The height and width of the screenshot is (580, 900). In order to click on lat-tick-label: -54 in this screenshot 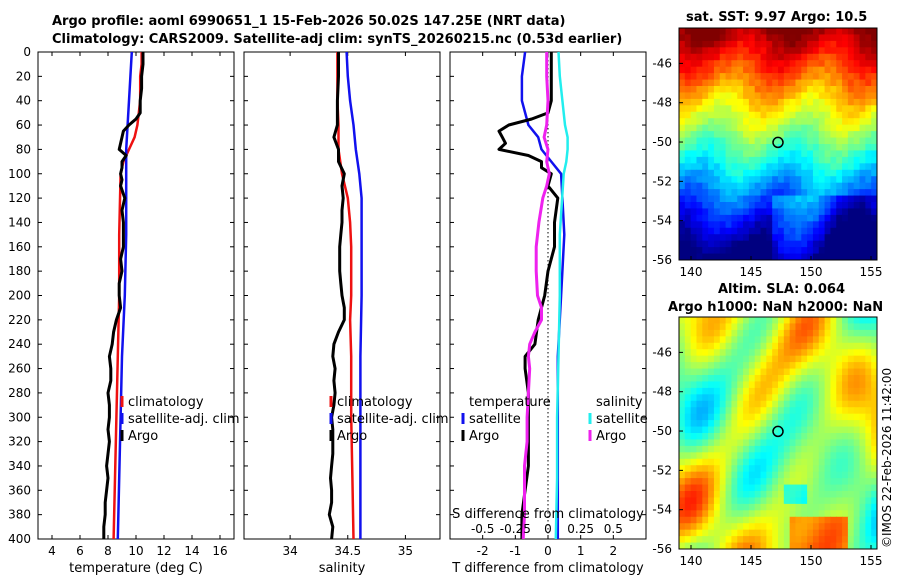, I will do `click(662, 221)`.